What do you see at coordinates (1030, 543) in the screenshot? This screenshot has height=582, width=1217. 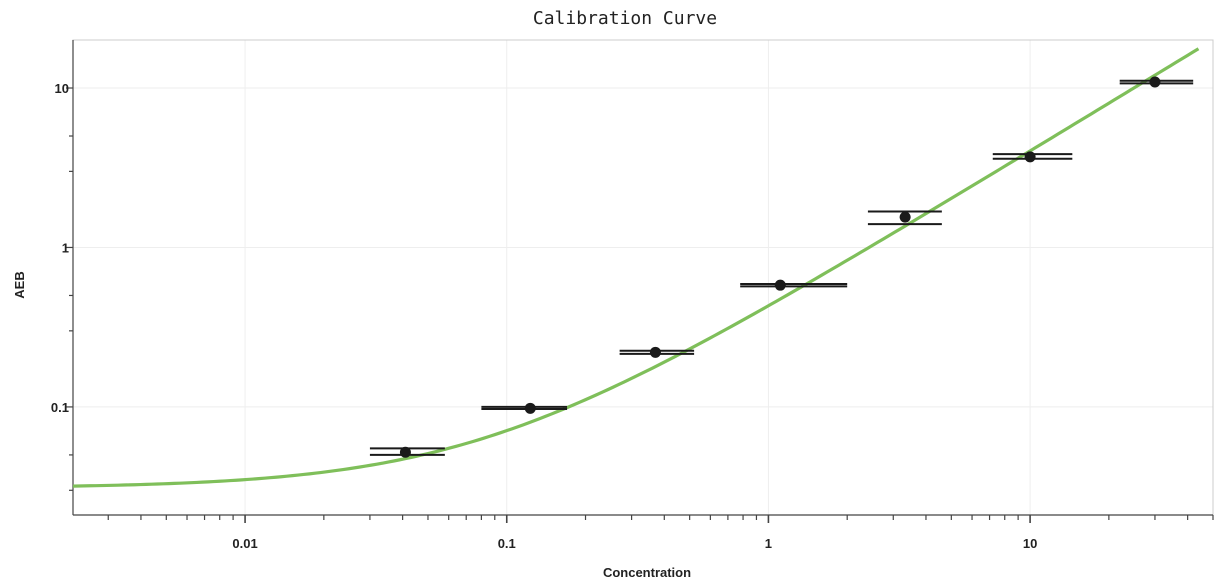 I see `x-tick-label: 10` at bounding box center [1030, 543].